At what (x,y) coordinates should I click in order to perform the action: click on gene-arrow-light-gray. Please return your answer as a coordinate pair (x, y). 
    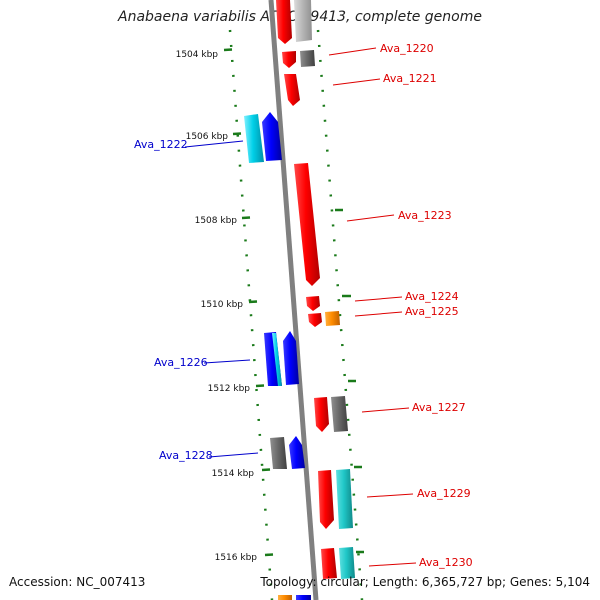
    Looking at the image, I should click on (303, 21).